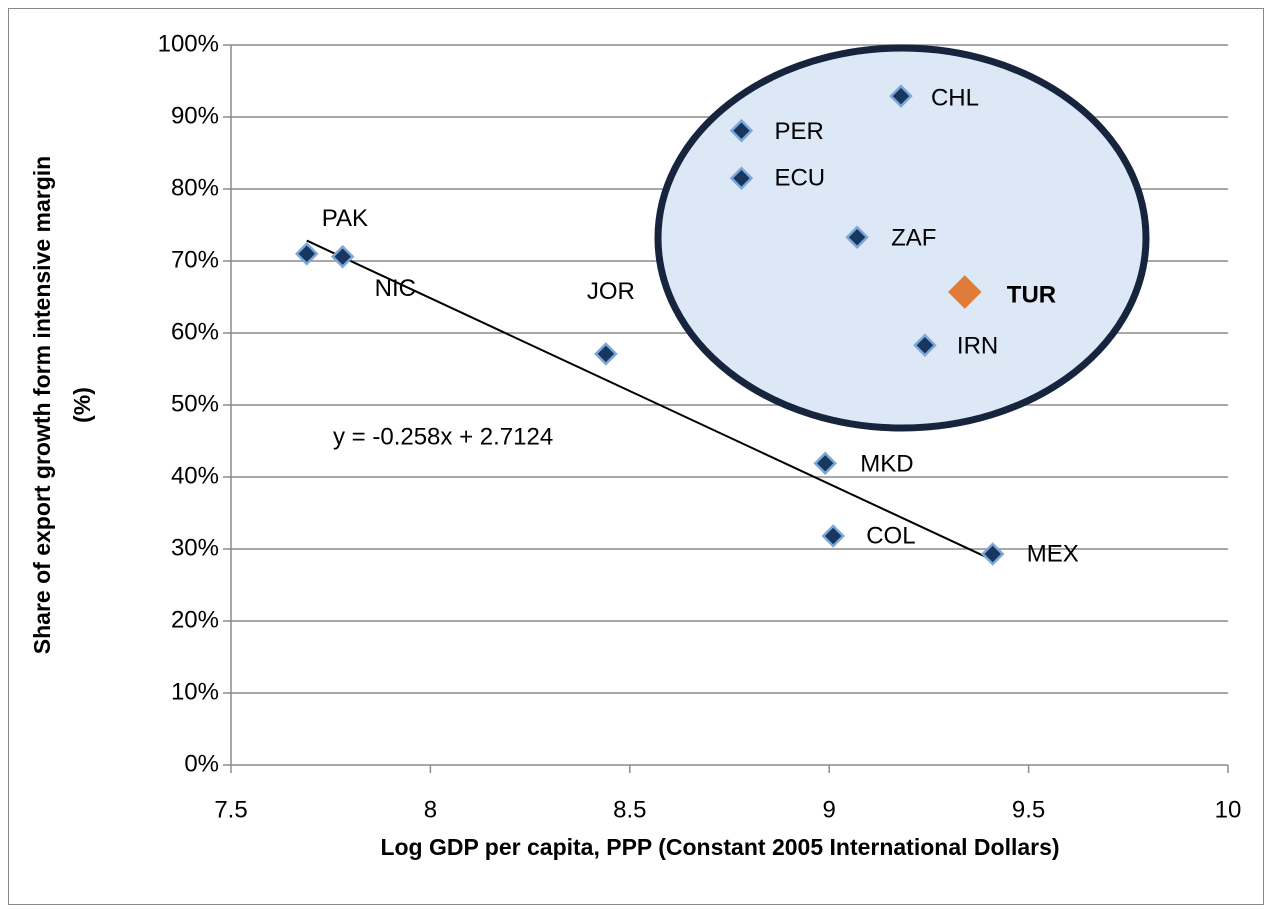 Image resolution: width=1272 pixels, height=910 pixels. I want to click on point-label: ECU, so click(799, 178).